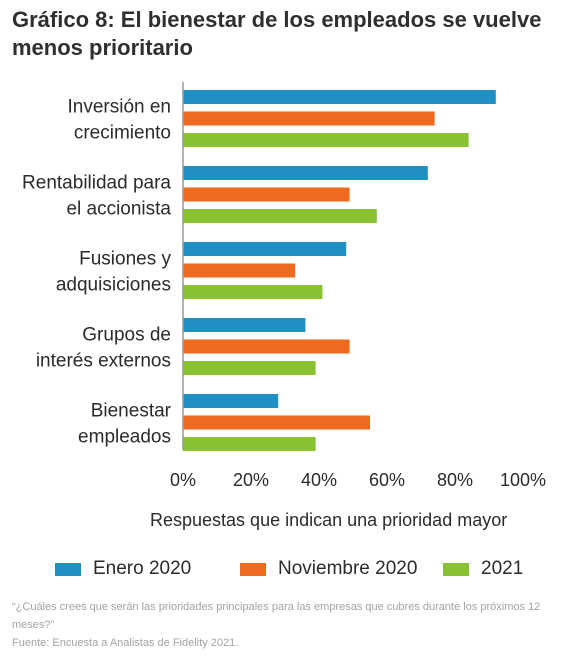 This screenshot has height=661, width=580. Describe the element at coordinates (456, 569) in the screenshot. I see `legend-swatch-2021` at that location.